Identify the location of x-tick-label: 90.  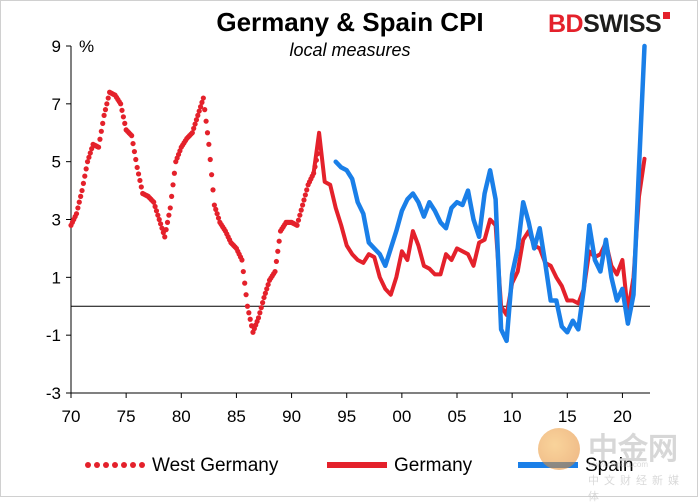
(291, 416).